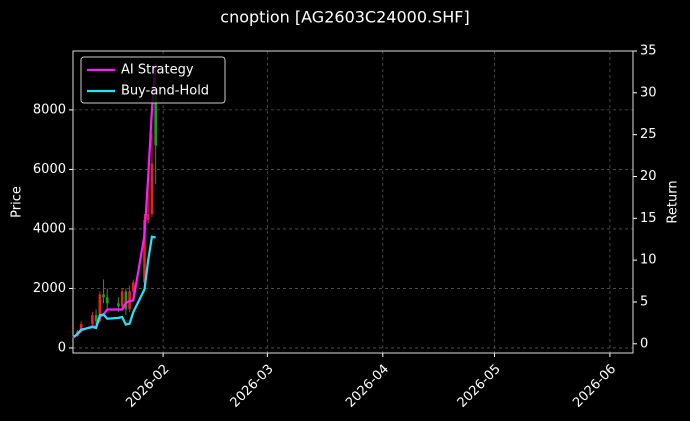  Describe the element at coordinates (49, 228) in the screenshot. I see `y-tick-label: 4000` at that location.